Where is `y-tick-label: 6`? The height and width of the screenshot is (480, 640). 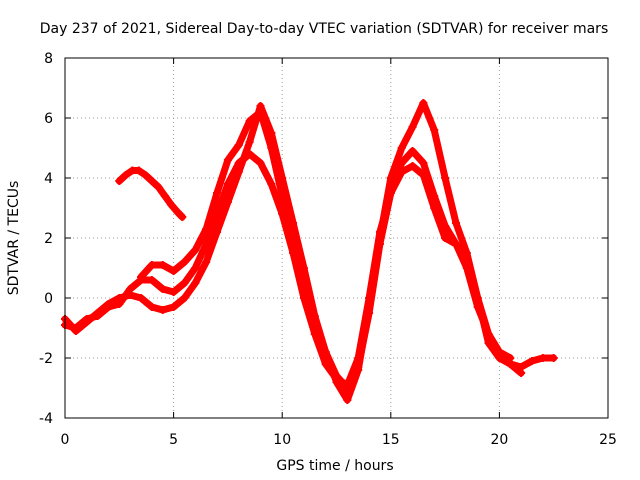
y-tick-label: 6 is located at coordinates (48, 119).